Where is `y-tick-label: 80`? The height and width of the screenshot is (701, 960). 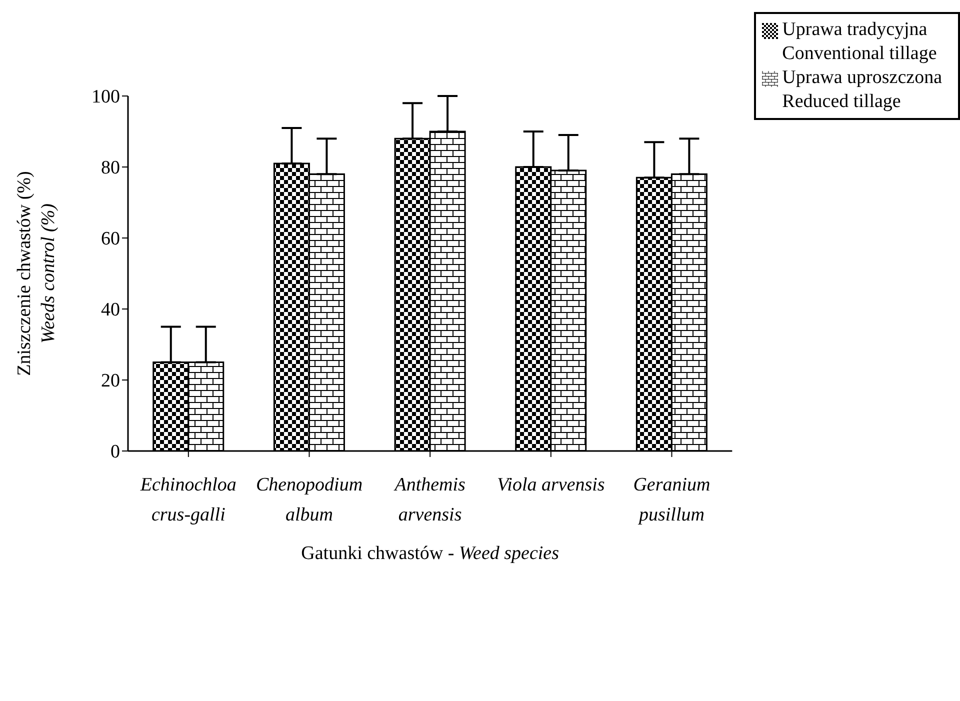 y-tick-label: 80 is located at coordinates (110, 168).